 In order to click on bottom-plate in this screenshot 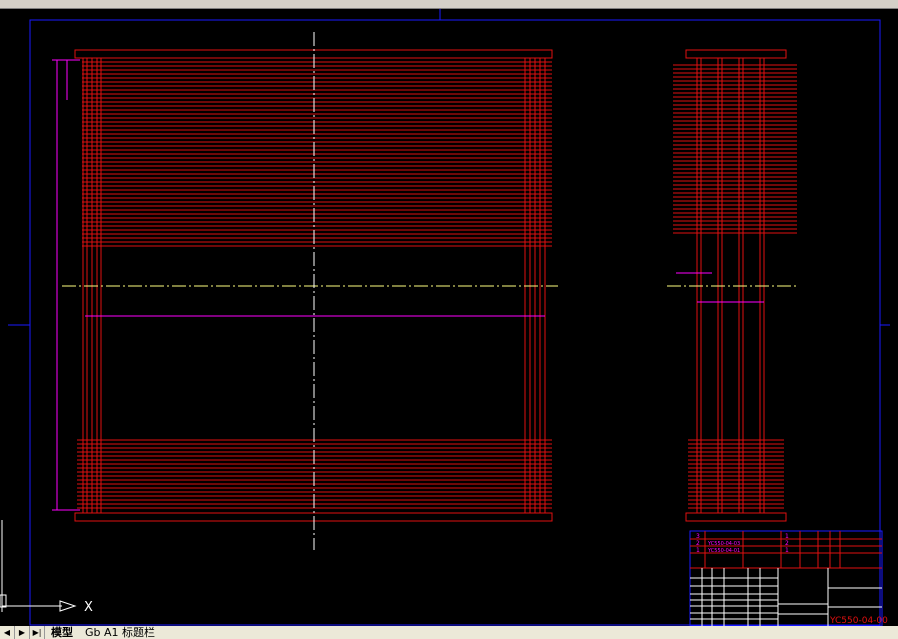, I will do `click(736, 517)`.